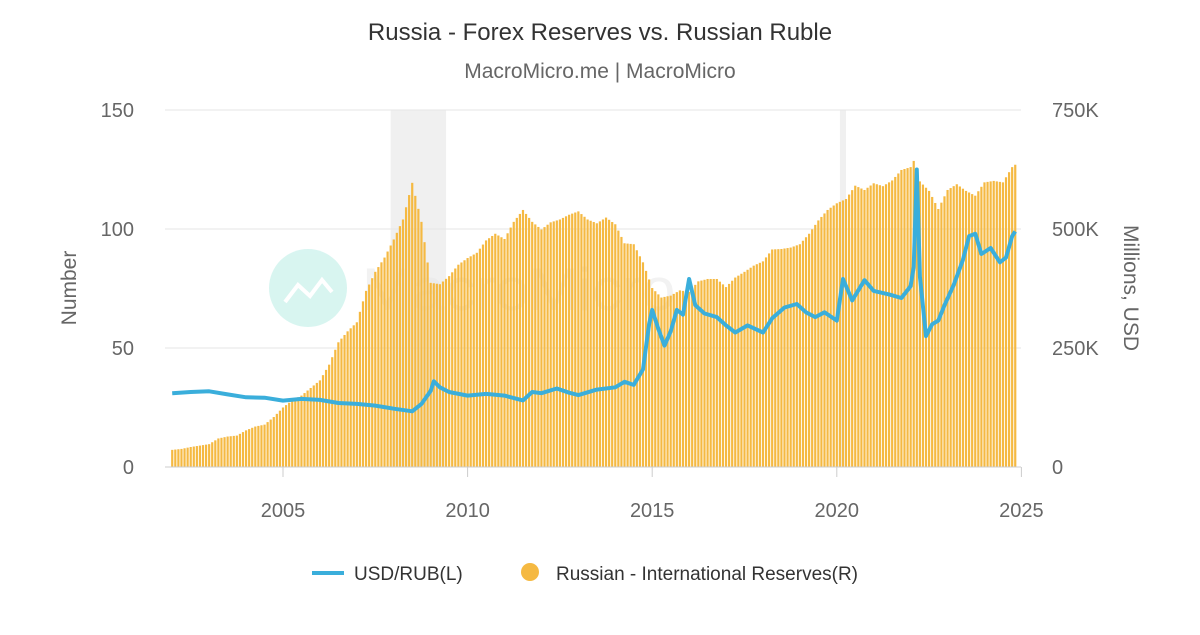 This screenshot has width=1200, height=635. I want to click on y-axis-left-title: Number, so click(69, 288).